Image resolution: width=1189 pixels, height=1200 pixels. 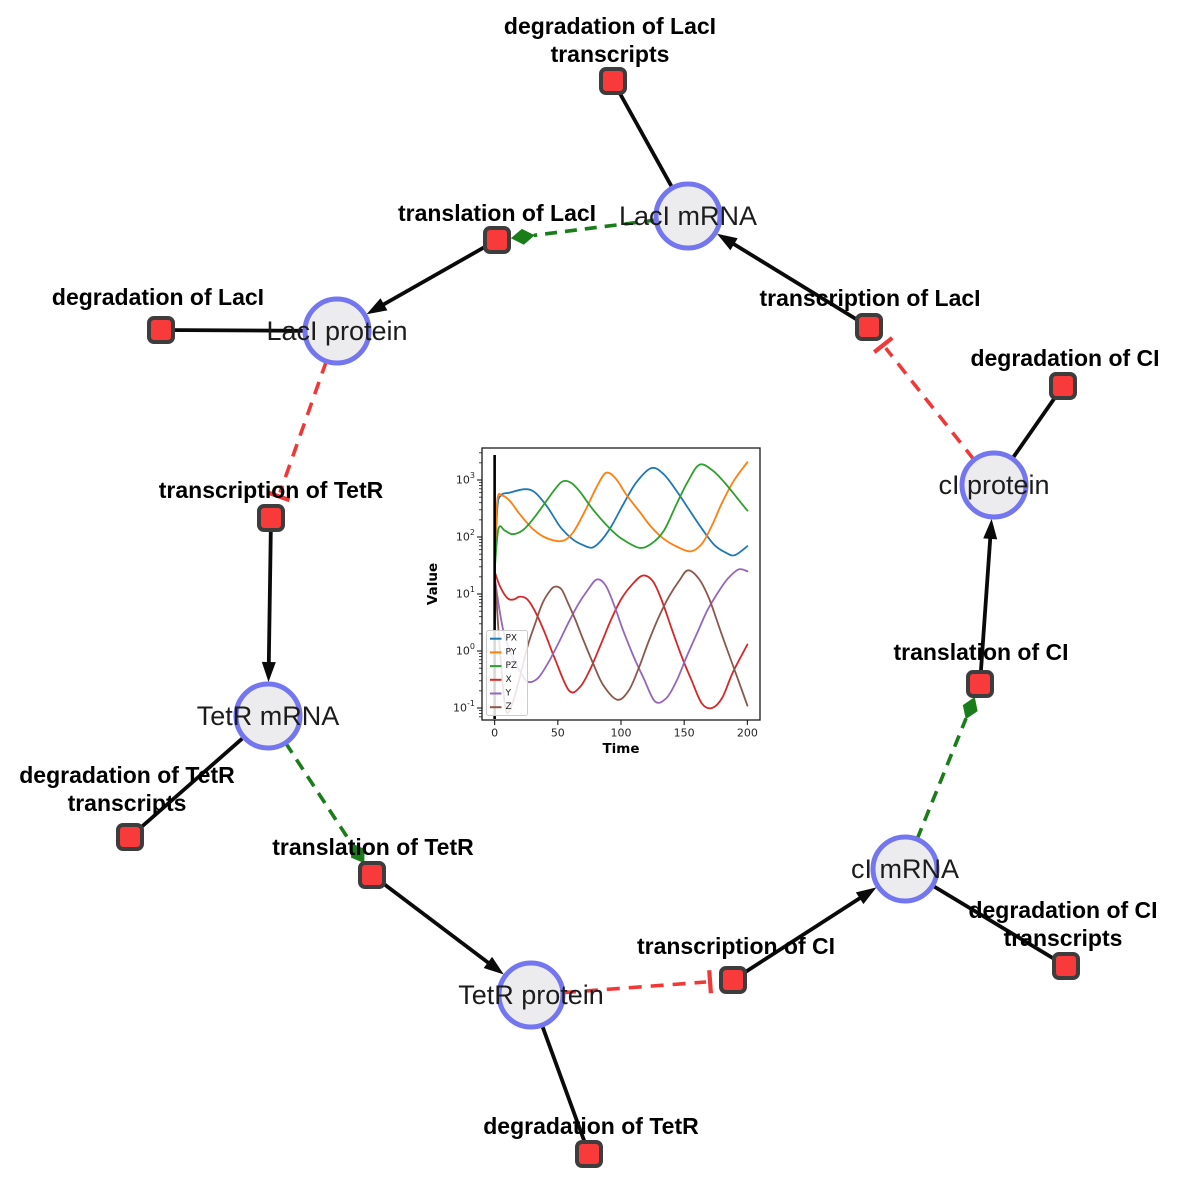 What do you see at coordinates (684, 733) in the screenshot?
I see `chart-xtick-label: 150` at bounding box center [684, 733].